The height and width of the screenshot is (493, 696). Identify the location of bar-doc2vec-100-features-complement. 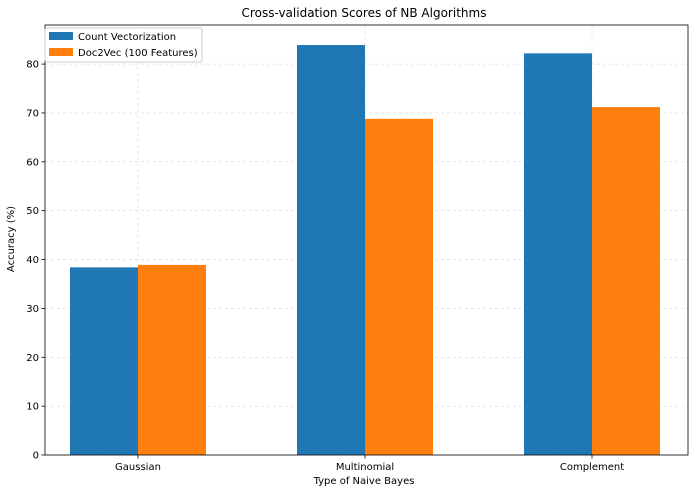
(626, 281).